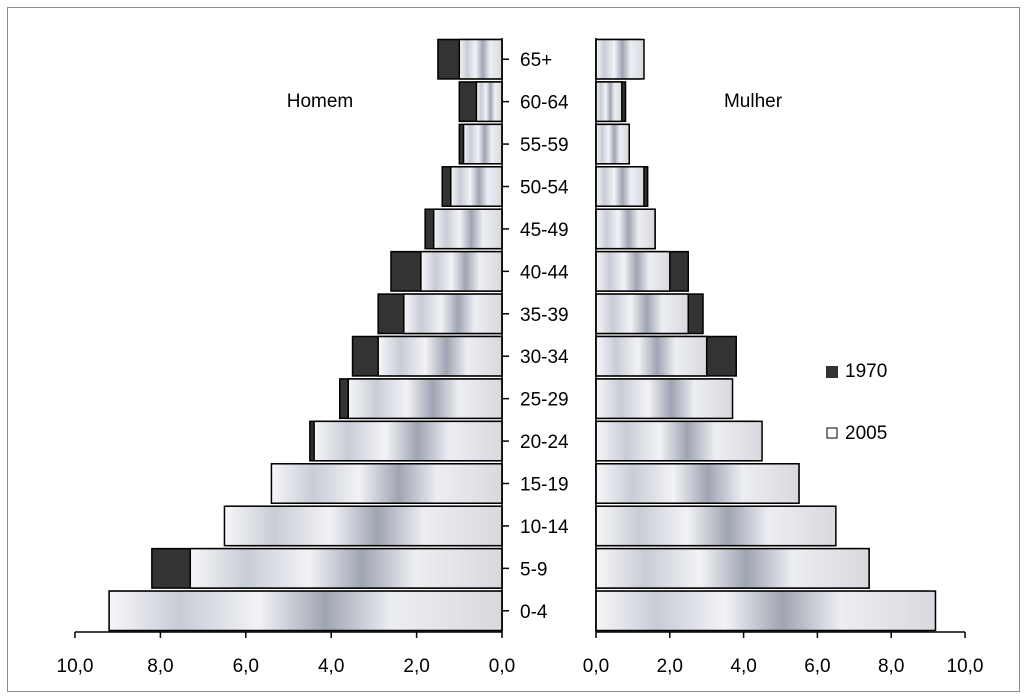 Image resolution: width=1028 pixels, height=699 pixels. I want to click on male-x-tick-label-5: 0,0, so click(502, 666).